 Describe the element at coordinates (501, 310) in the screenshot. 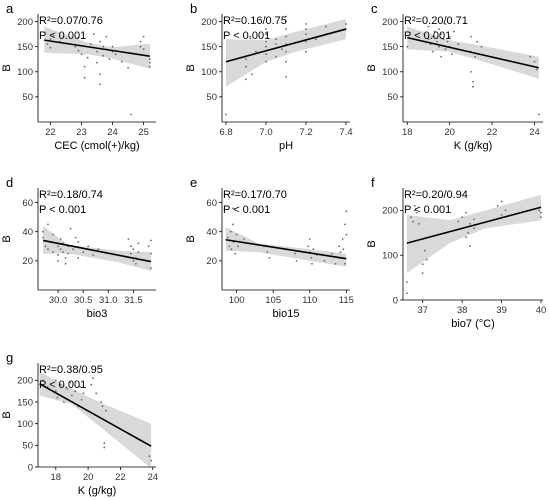

I see `x-tick-label: 39` at that location.